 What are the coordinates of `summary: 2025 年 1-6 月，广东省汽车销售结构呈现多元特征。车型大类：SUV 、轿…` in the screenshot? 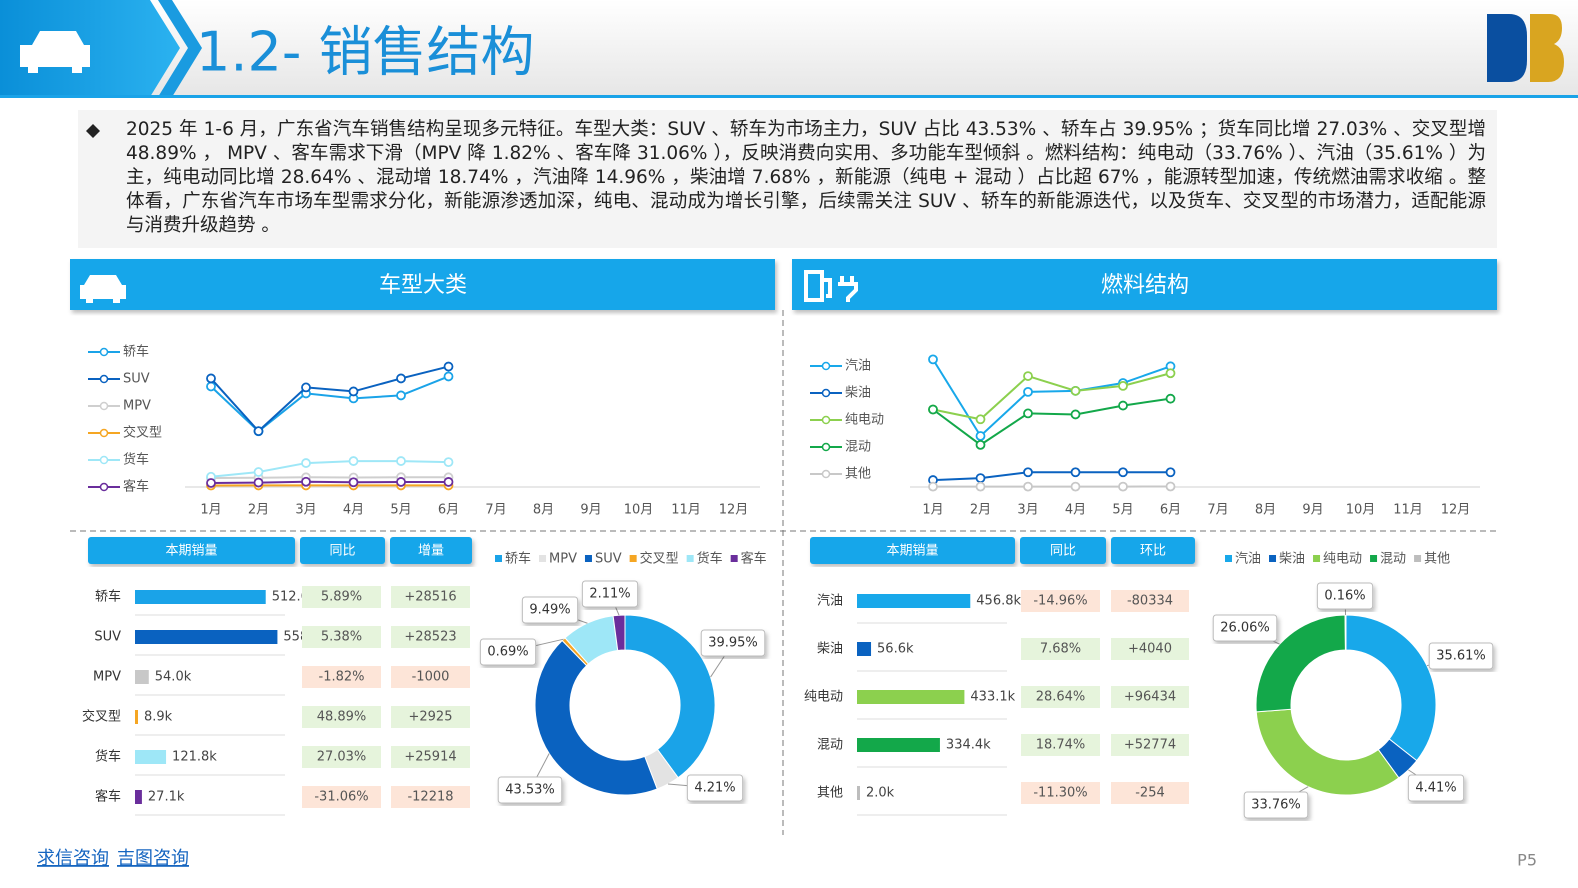 It's located at (806, 177).